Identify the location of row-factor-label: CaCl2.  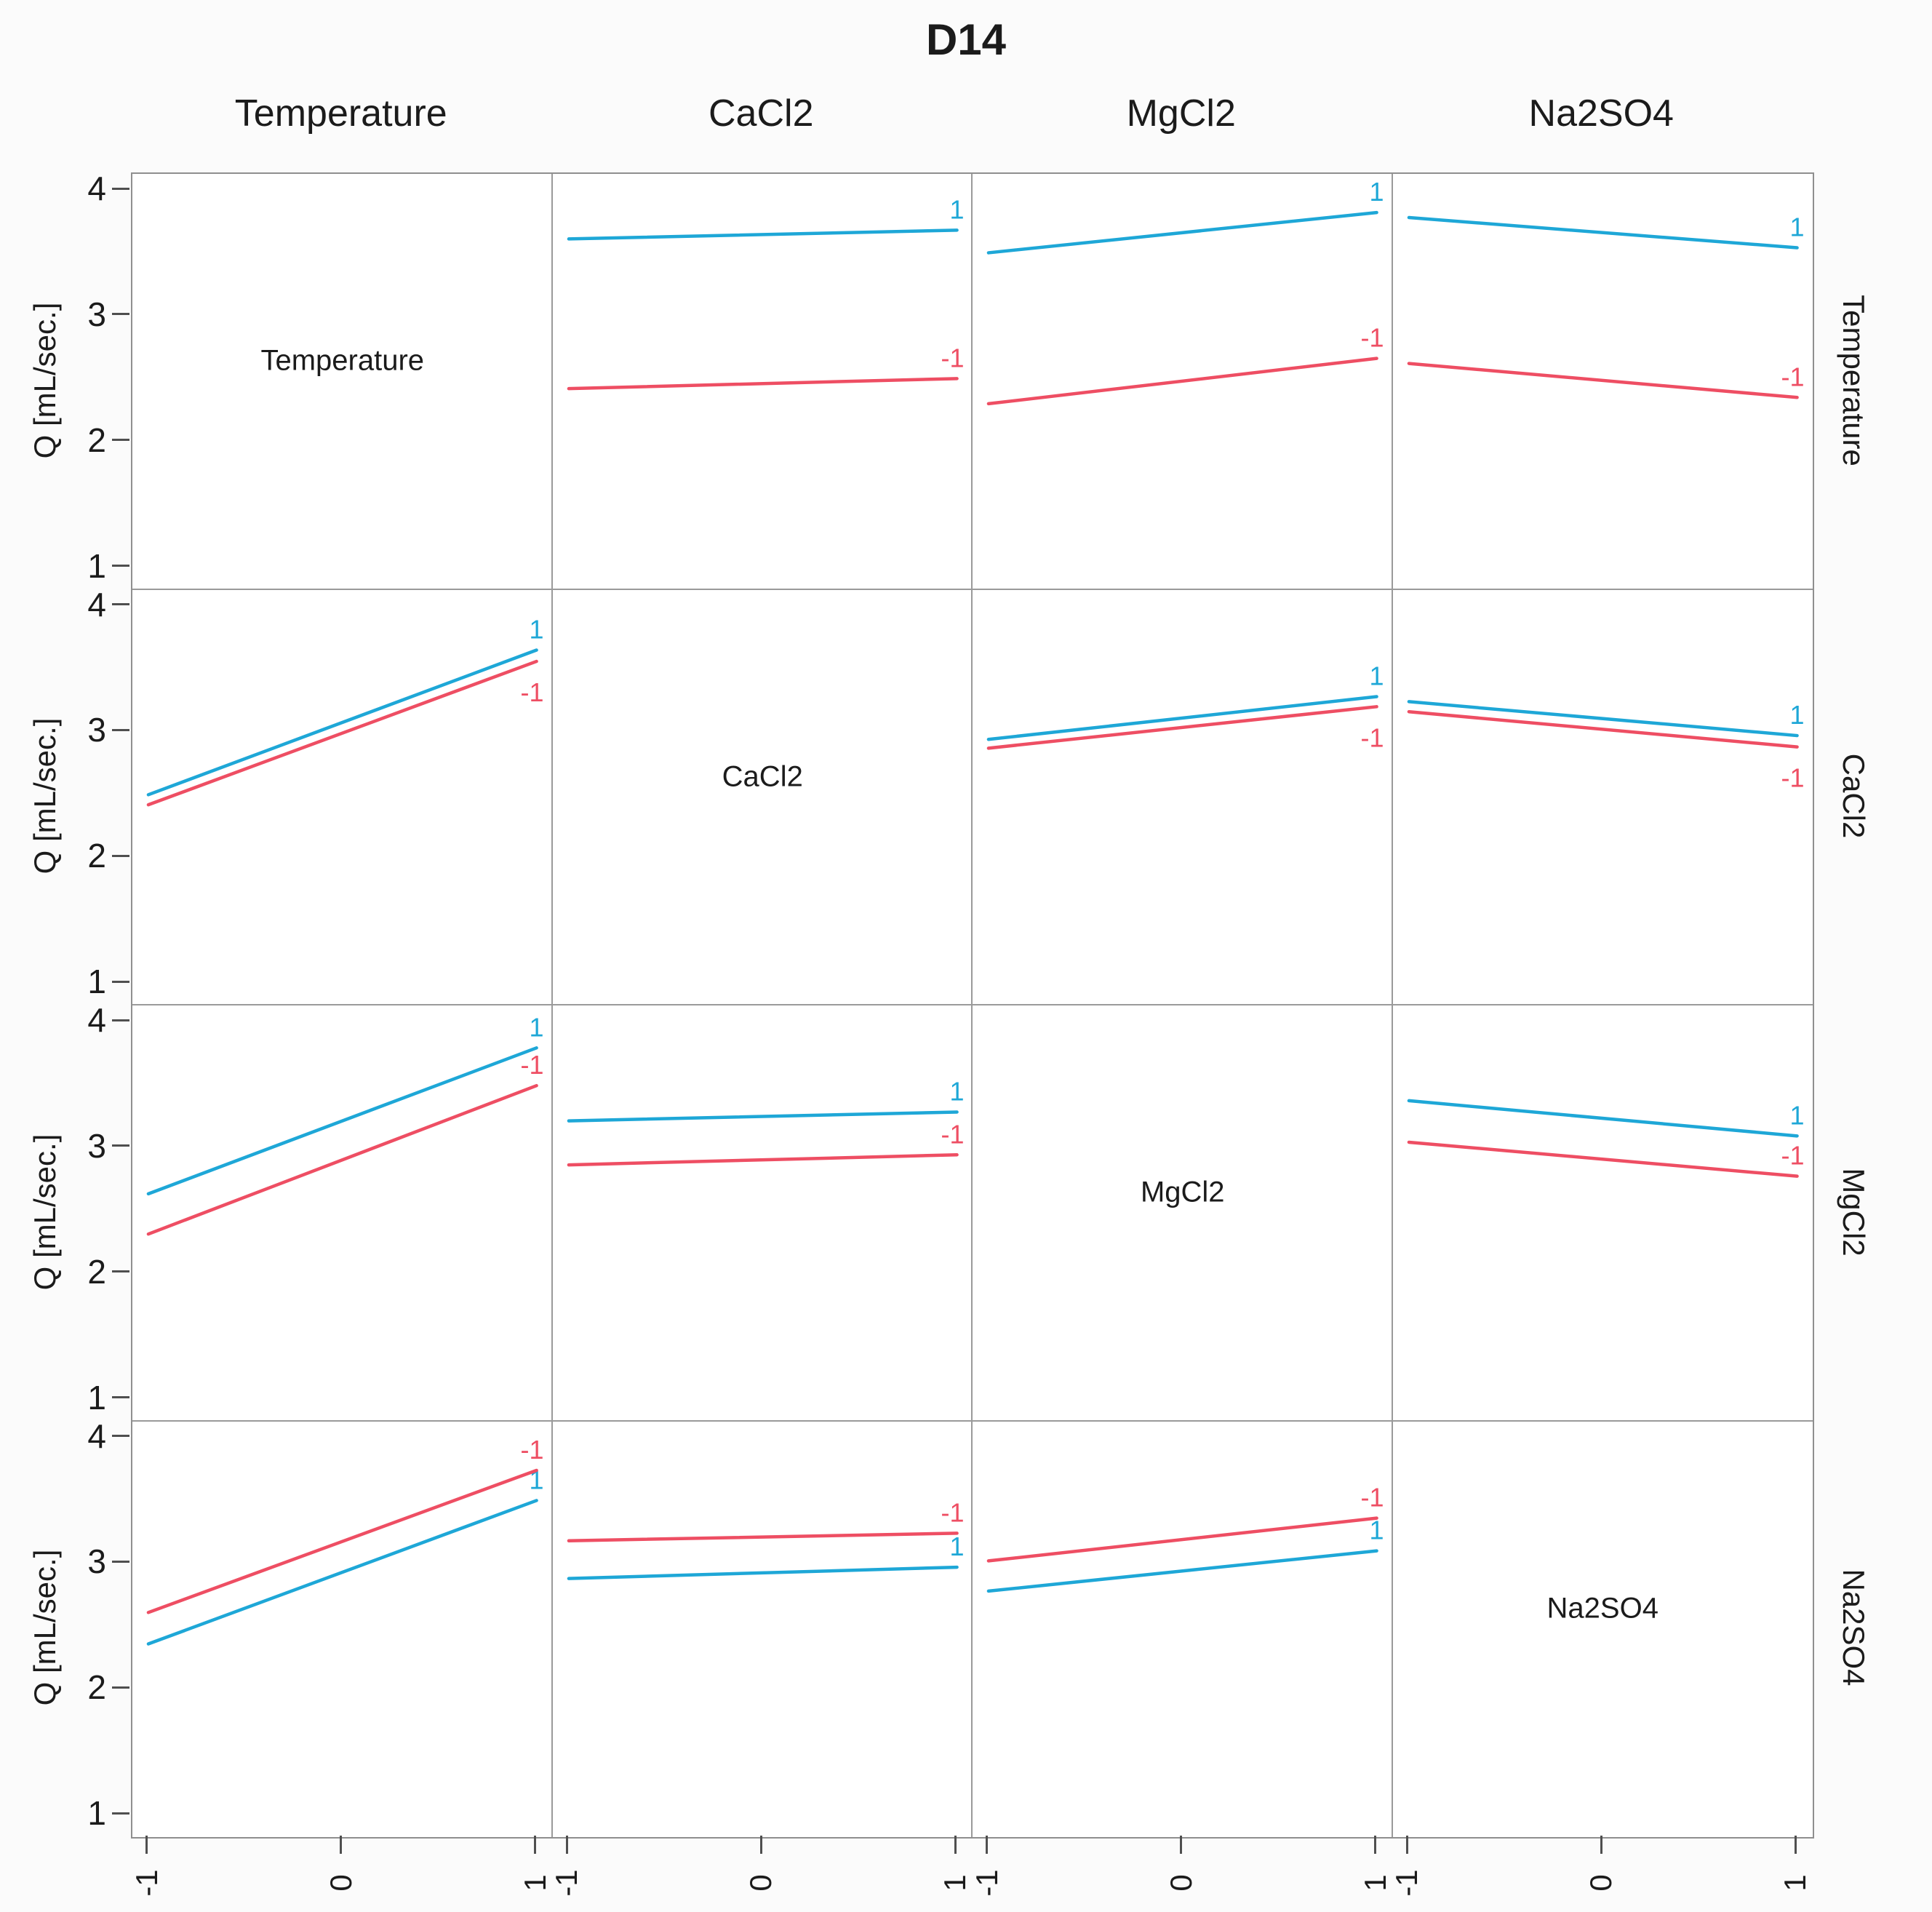
(1854, 796).